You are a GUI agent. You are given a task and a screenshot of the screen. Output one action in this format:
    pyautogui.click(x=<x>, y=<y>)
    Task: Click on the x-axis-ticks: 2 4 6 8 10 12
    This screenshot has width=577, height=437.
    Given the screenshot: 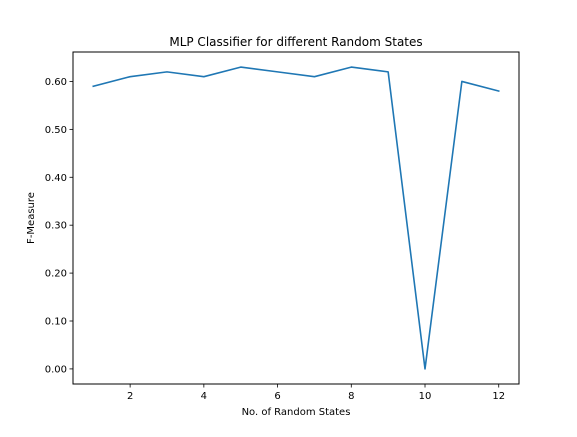 What is the action you would take?
    pyautogui.click(x=316, y=393)
    